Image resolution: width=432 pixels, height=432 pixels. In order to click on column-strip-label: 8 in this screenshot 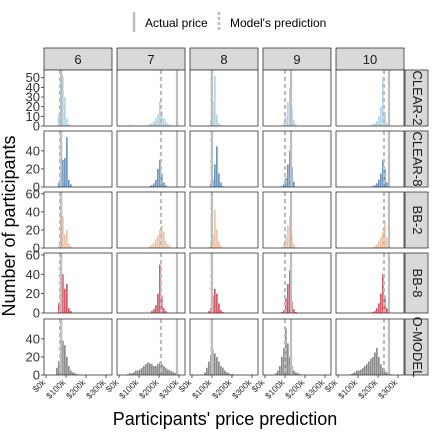, I will do `click(223, 59)`.